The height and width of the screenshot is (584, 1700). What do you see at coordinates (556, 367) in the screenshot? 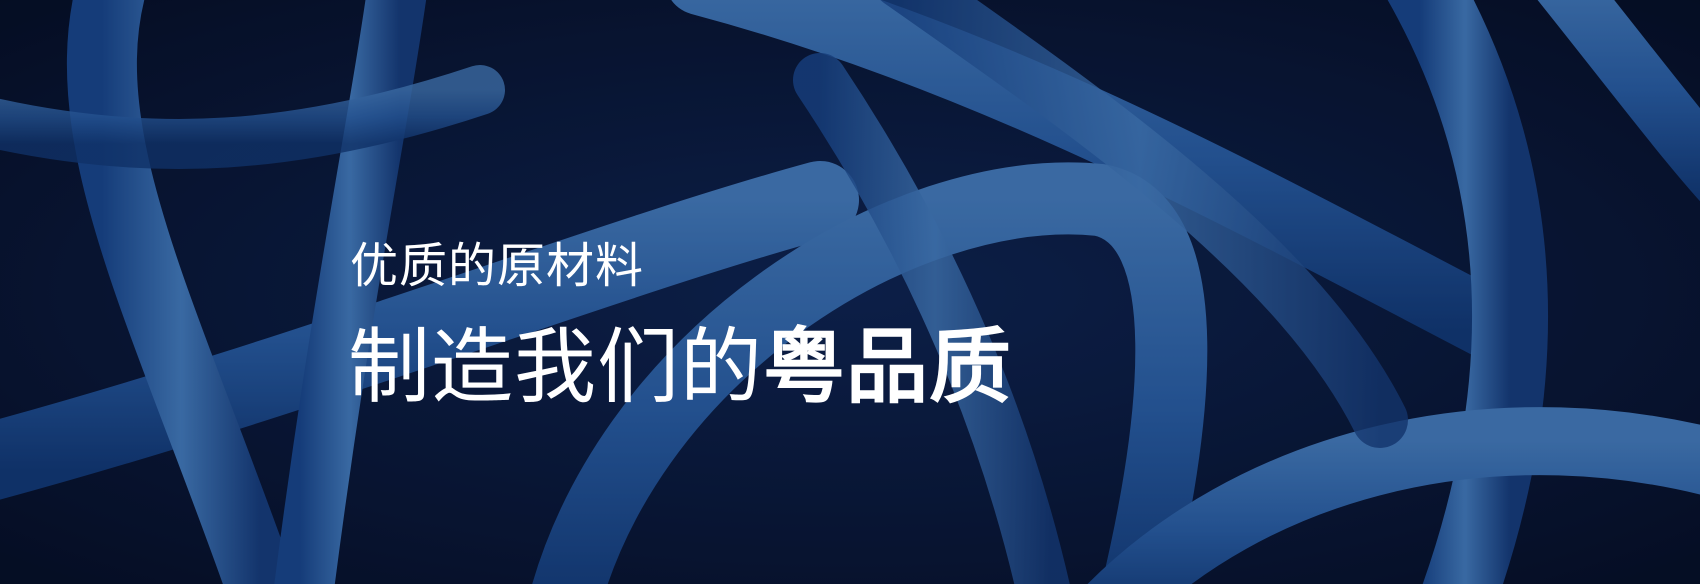
I see `headline-text: 制造我们的` at bounding box center [556, 367].